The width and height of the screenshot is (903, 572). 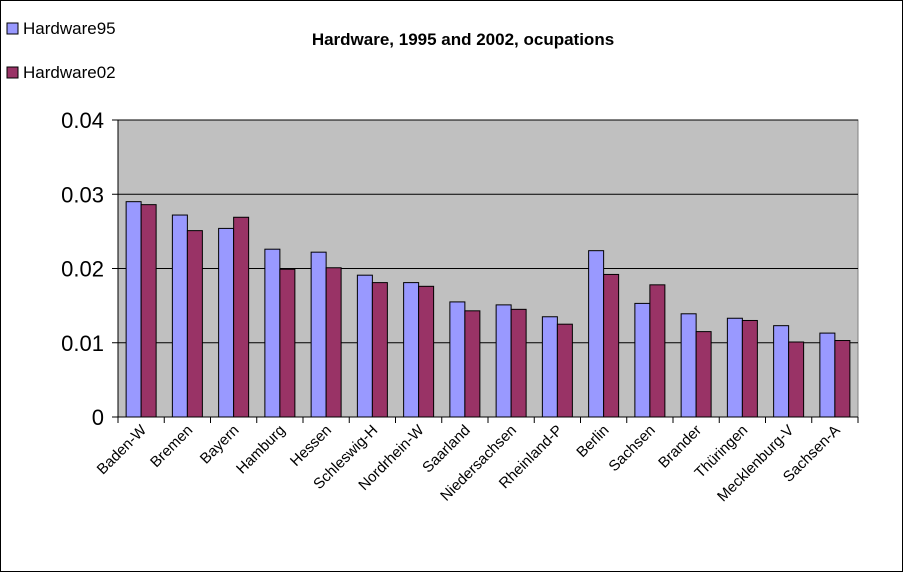 I want to click on bar-hardware02-brander, so click(x=703, y=374).